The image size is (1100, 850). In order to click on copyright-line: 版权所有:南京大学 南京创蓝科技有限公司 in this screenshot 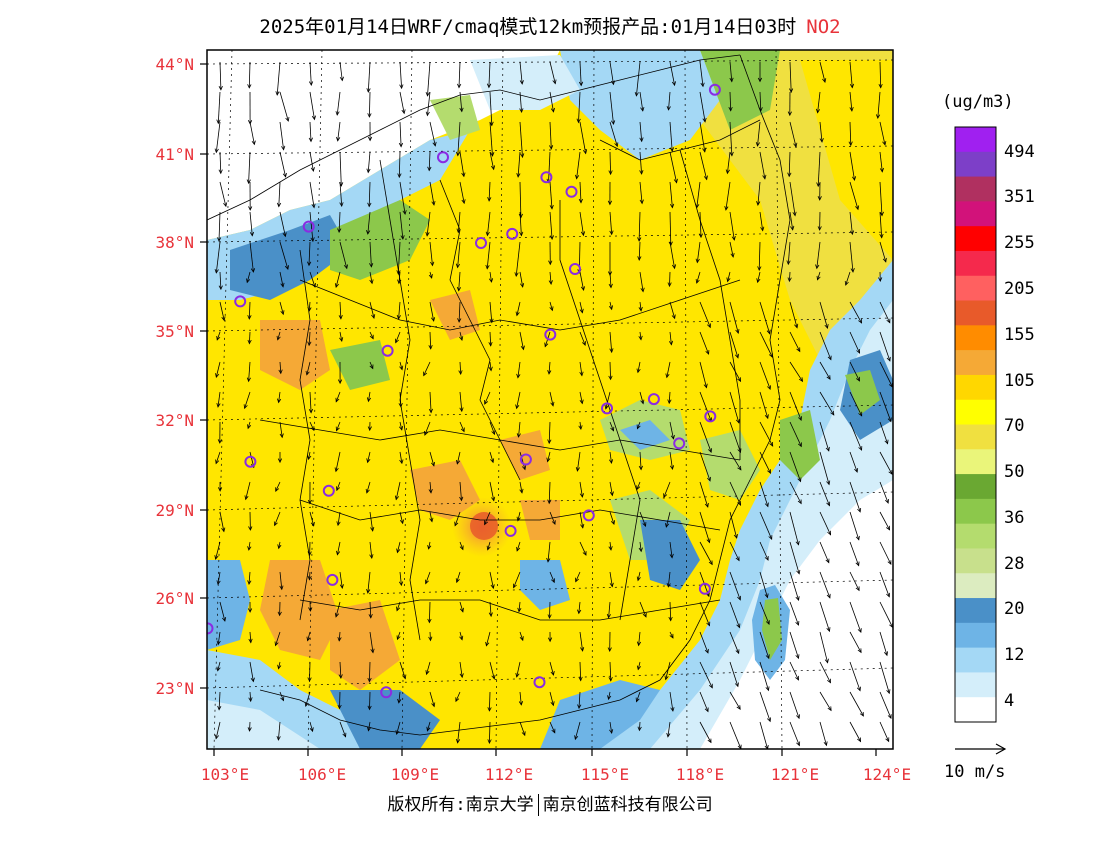, I will do `click(550, 803)`.